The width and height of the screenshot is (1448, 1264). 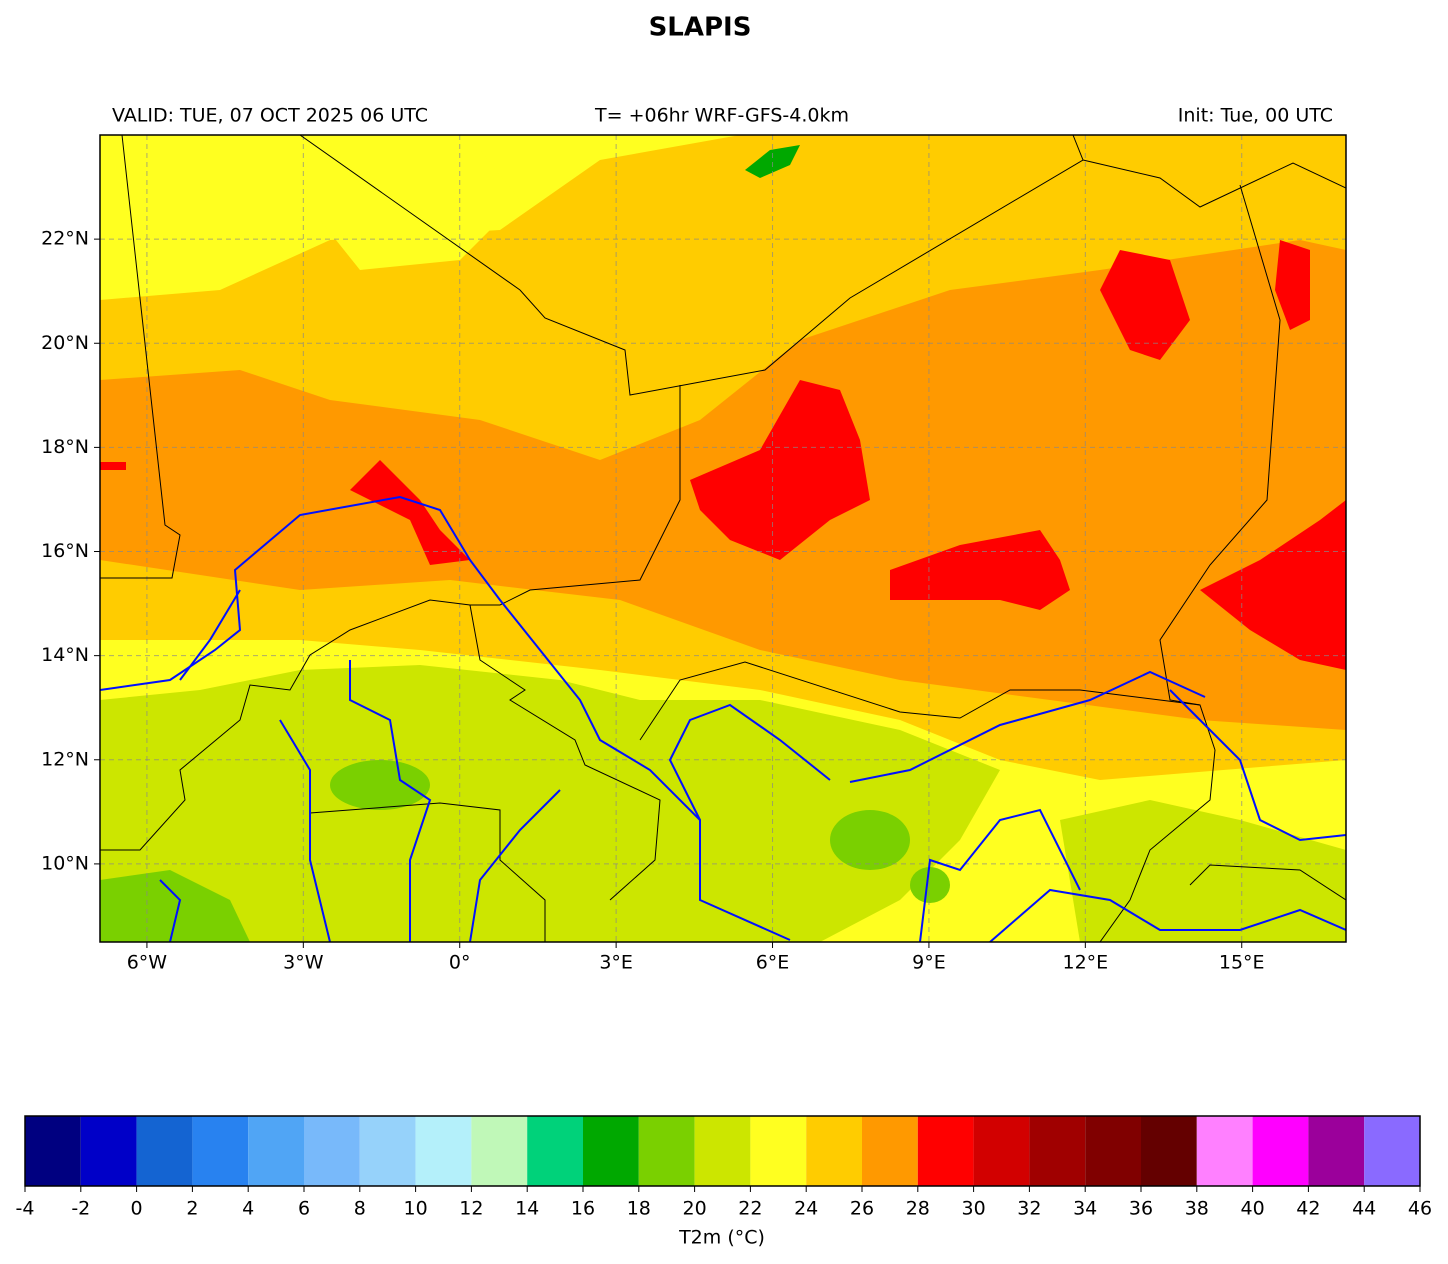 I want to click on colorbar-tick-label: 22, so click(x=750, y=1209).